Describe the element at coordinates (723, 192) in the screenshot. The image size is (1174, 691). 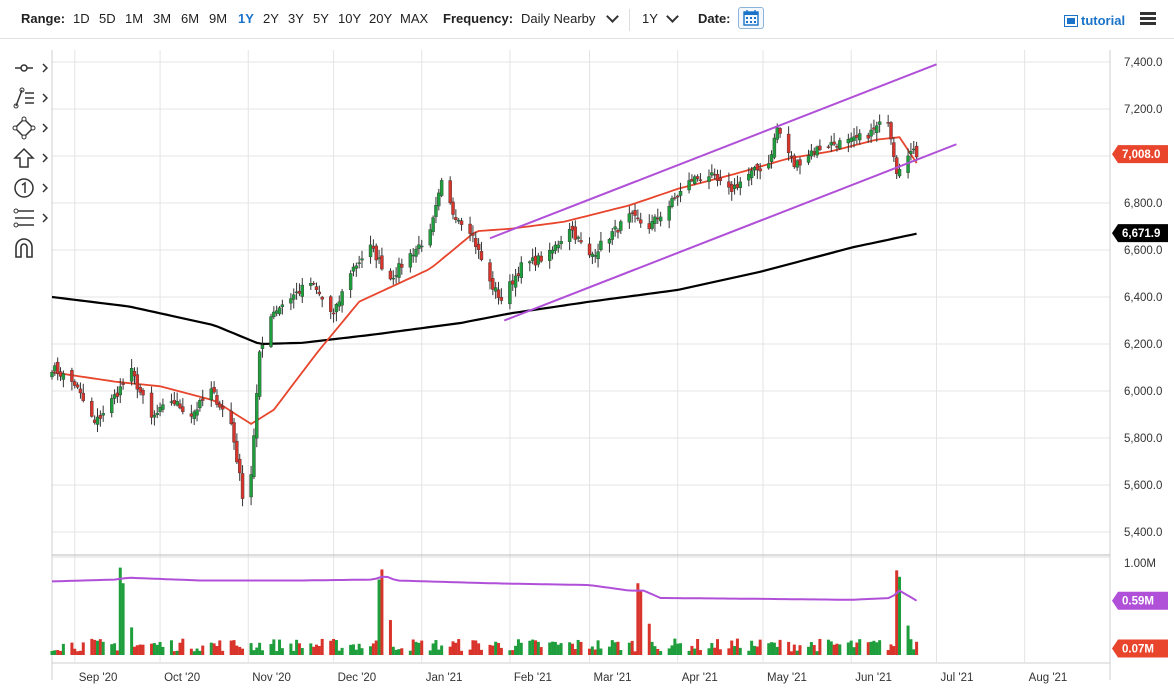
I see `trend-channel` at that location.